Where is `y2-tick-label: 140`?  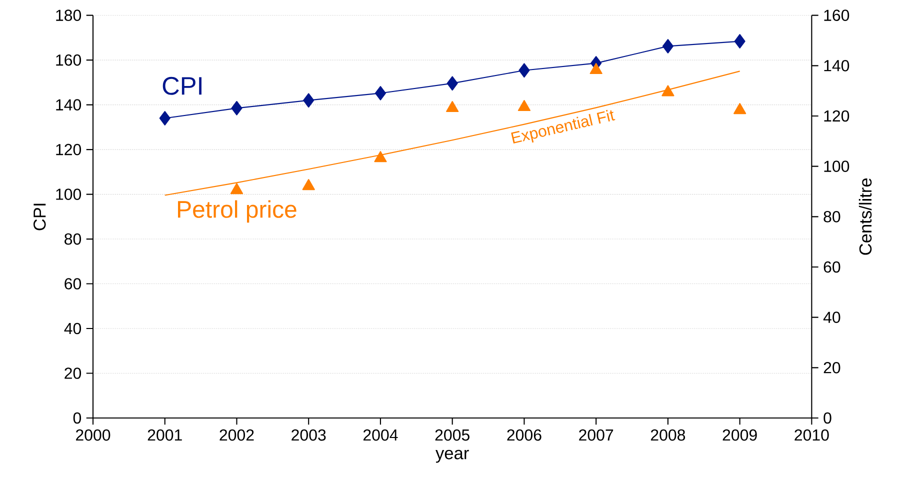 y2-tick-label: 140 is located at coordinates (837, 66).